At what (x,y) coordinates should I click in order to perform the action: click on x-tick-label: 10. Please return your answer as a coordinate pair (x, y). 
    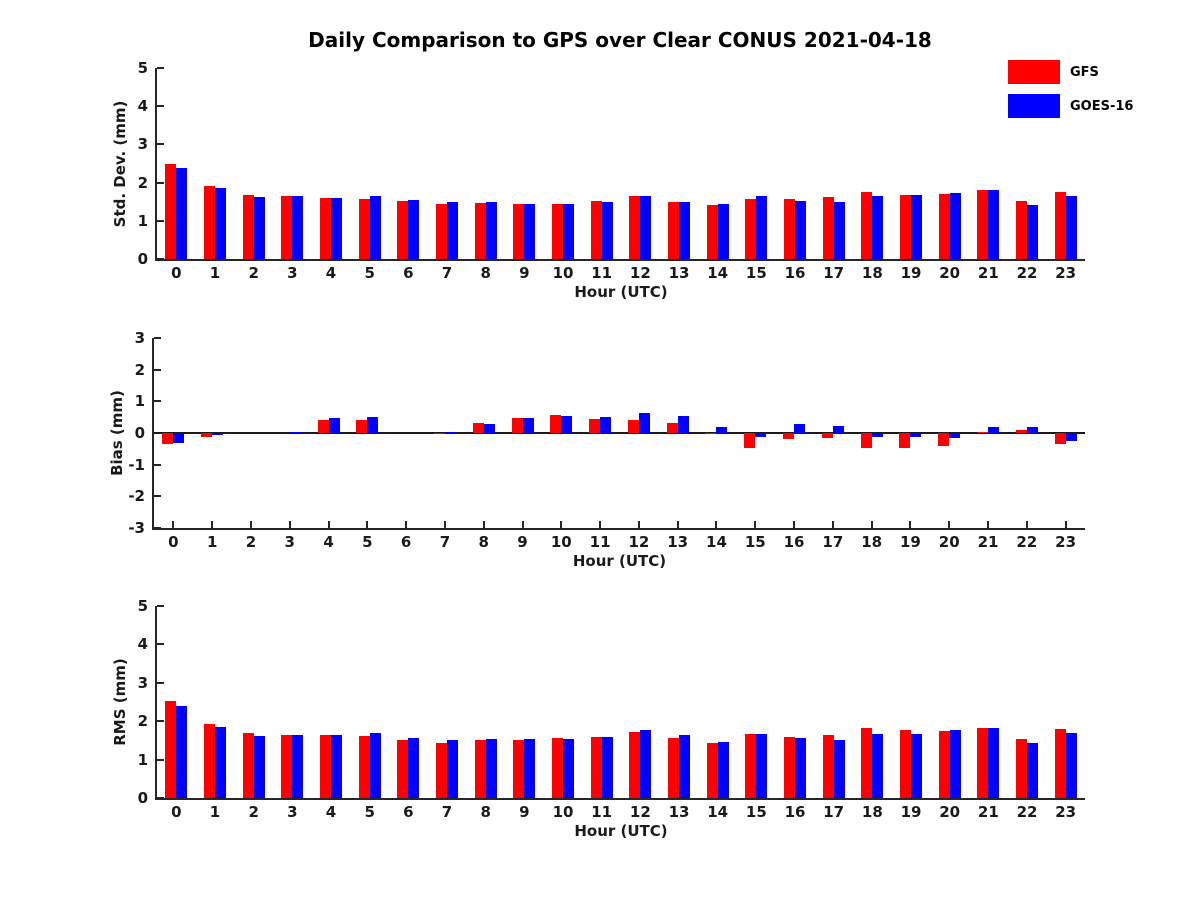
    Looking at the image, I should click on (563, 812).